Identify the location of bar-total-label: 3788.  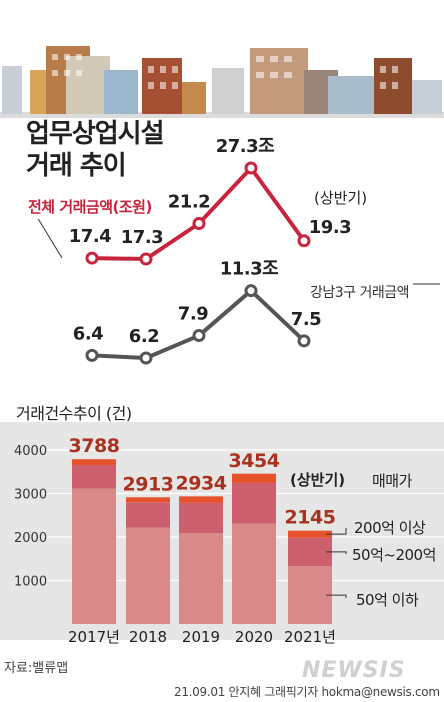
(94, 446).